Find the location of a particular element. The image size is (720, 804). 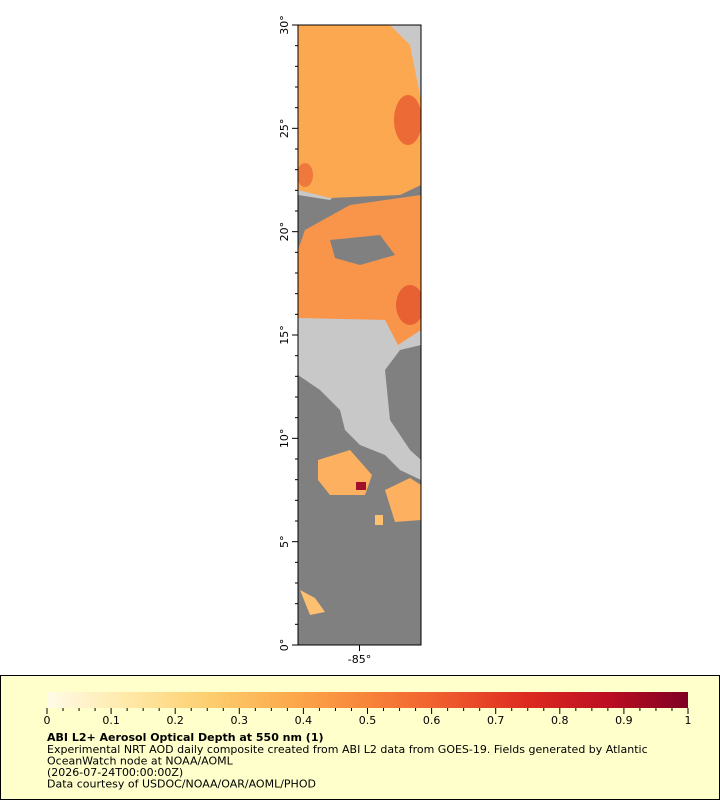

colorbar is located at coordinates (367, 700).